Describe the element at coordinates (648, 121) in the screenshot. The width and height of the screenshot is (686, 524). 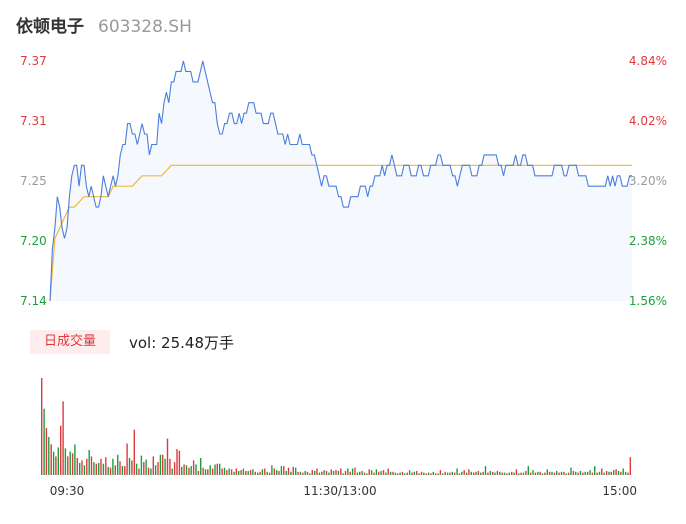
I see `y-tick-right: 4.02%` at that location.